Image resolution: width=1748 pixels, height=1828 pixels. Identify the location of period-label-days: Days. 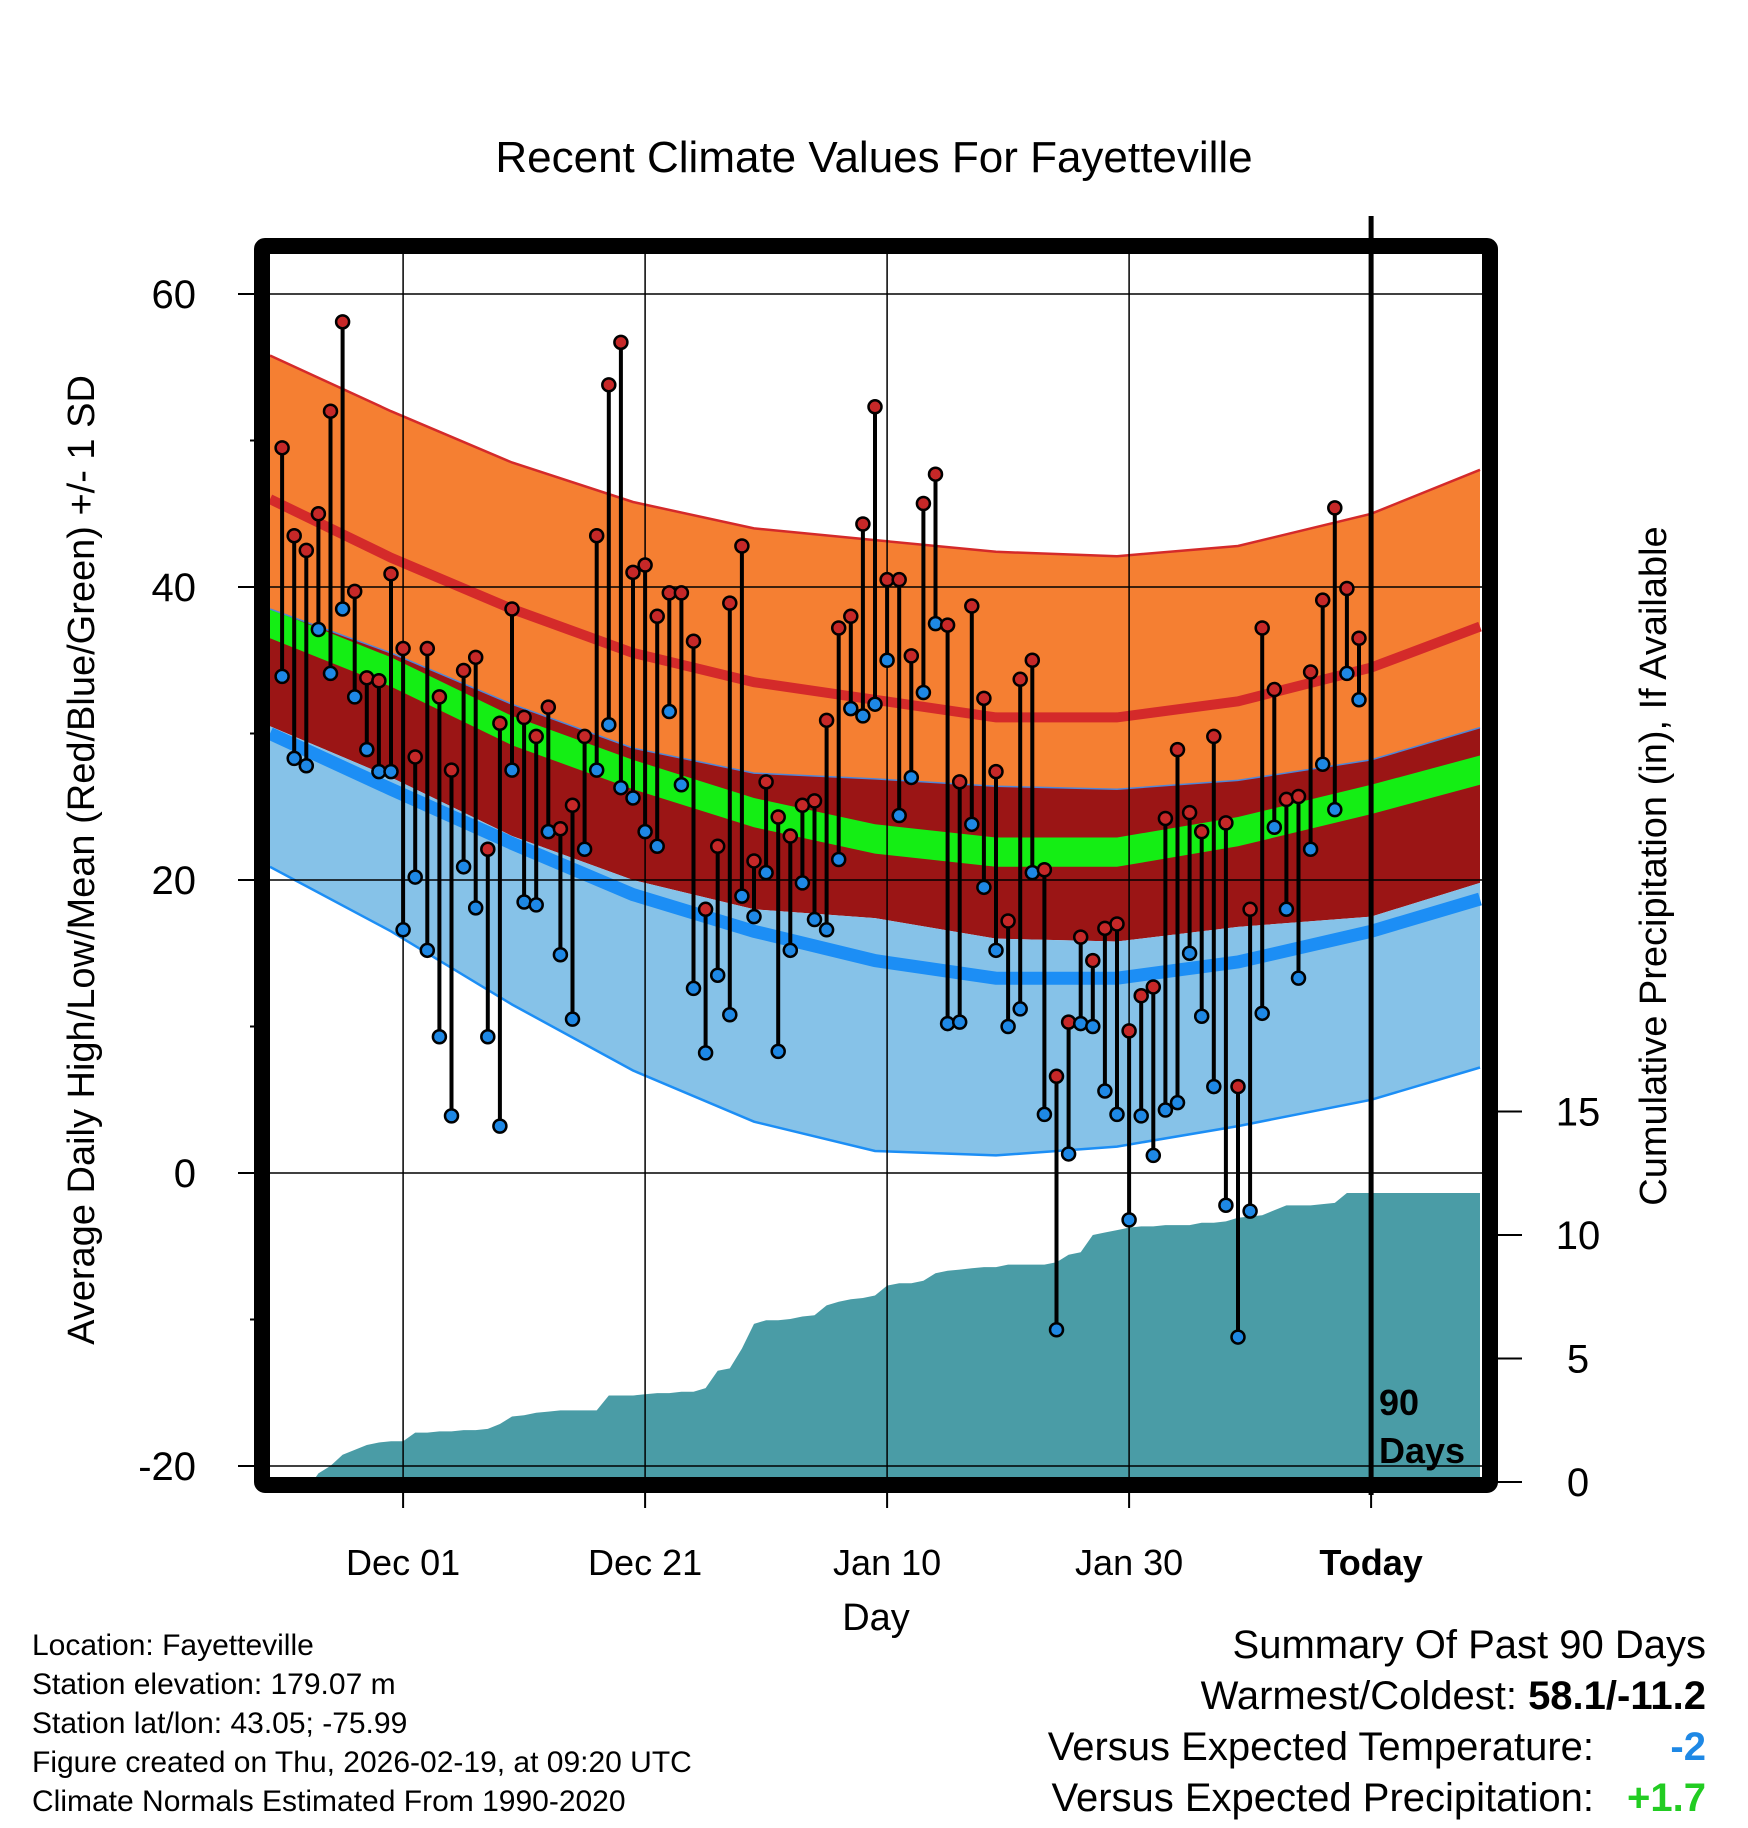
(1422, 1450).